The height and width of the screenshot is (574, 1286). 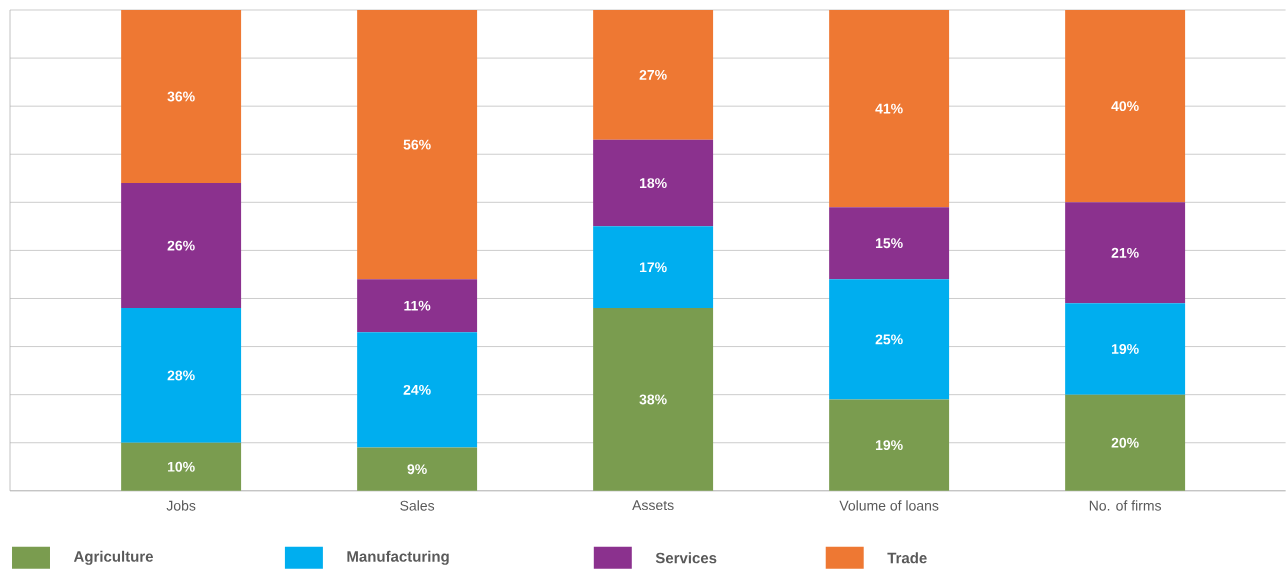 I want to click on legend-label: Trade, so click(x=907, y=558).